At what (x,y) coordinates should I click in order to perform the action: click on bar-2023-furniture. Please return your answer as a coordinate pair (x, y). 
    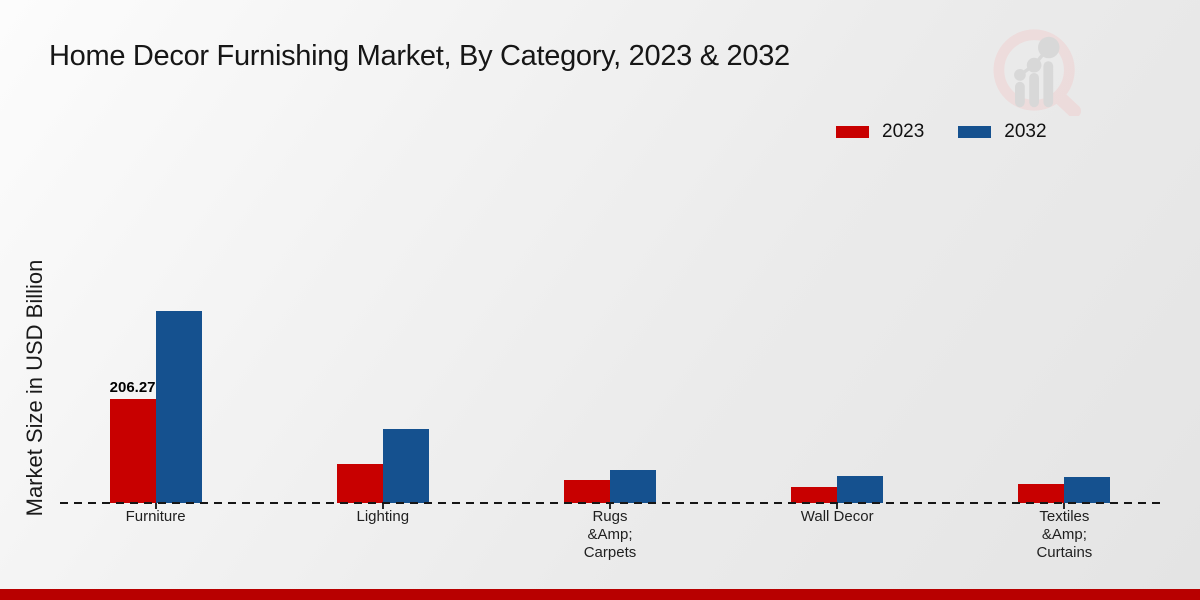
    Looking at the image, I should click on (132, 451).